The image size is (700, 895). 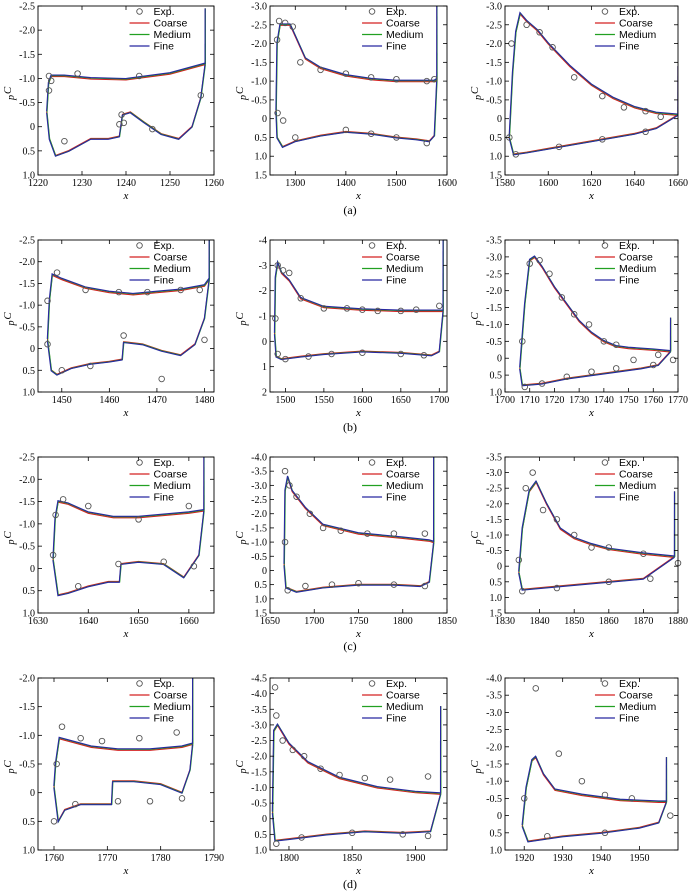 I want to click on coarse-upper-line, so click(x=128, y=531).